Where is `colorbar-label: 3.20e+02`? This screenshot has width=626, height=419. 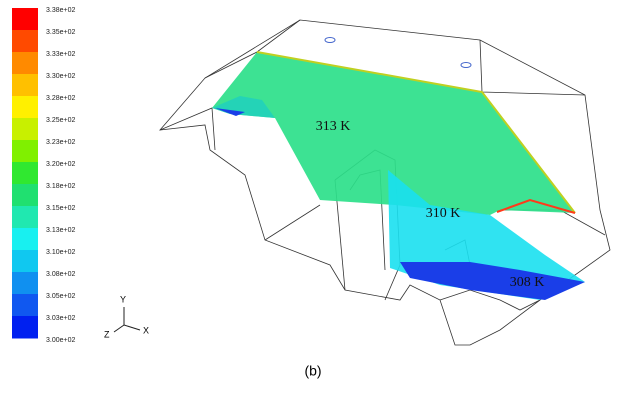 colorbar-label: 3.20e+02 is located at coordinates (60, 164).